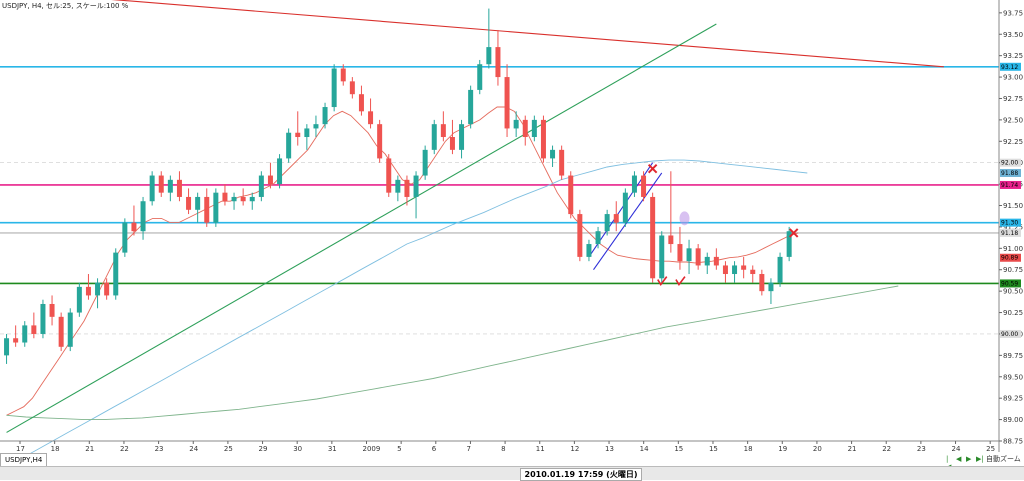  I want to click on price-tag-label: 90.59, so click(1009, 283).